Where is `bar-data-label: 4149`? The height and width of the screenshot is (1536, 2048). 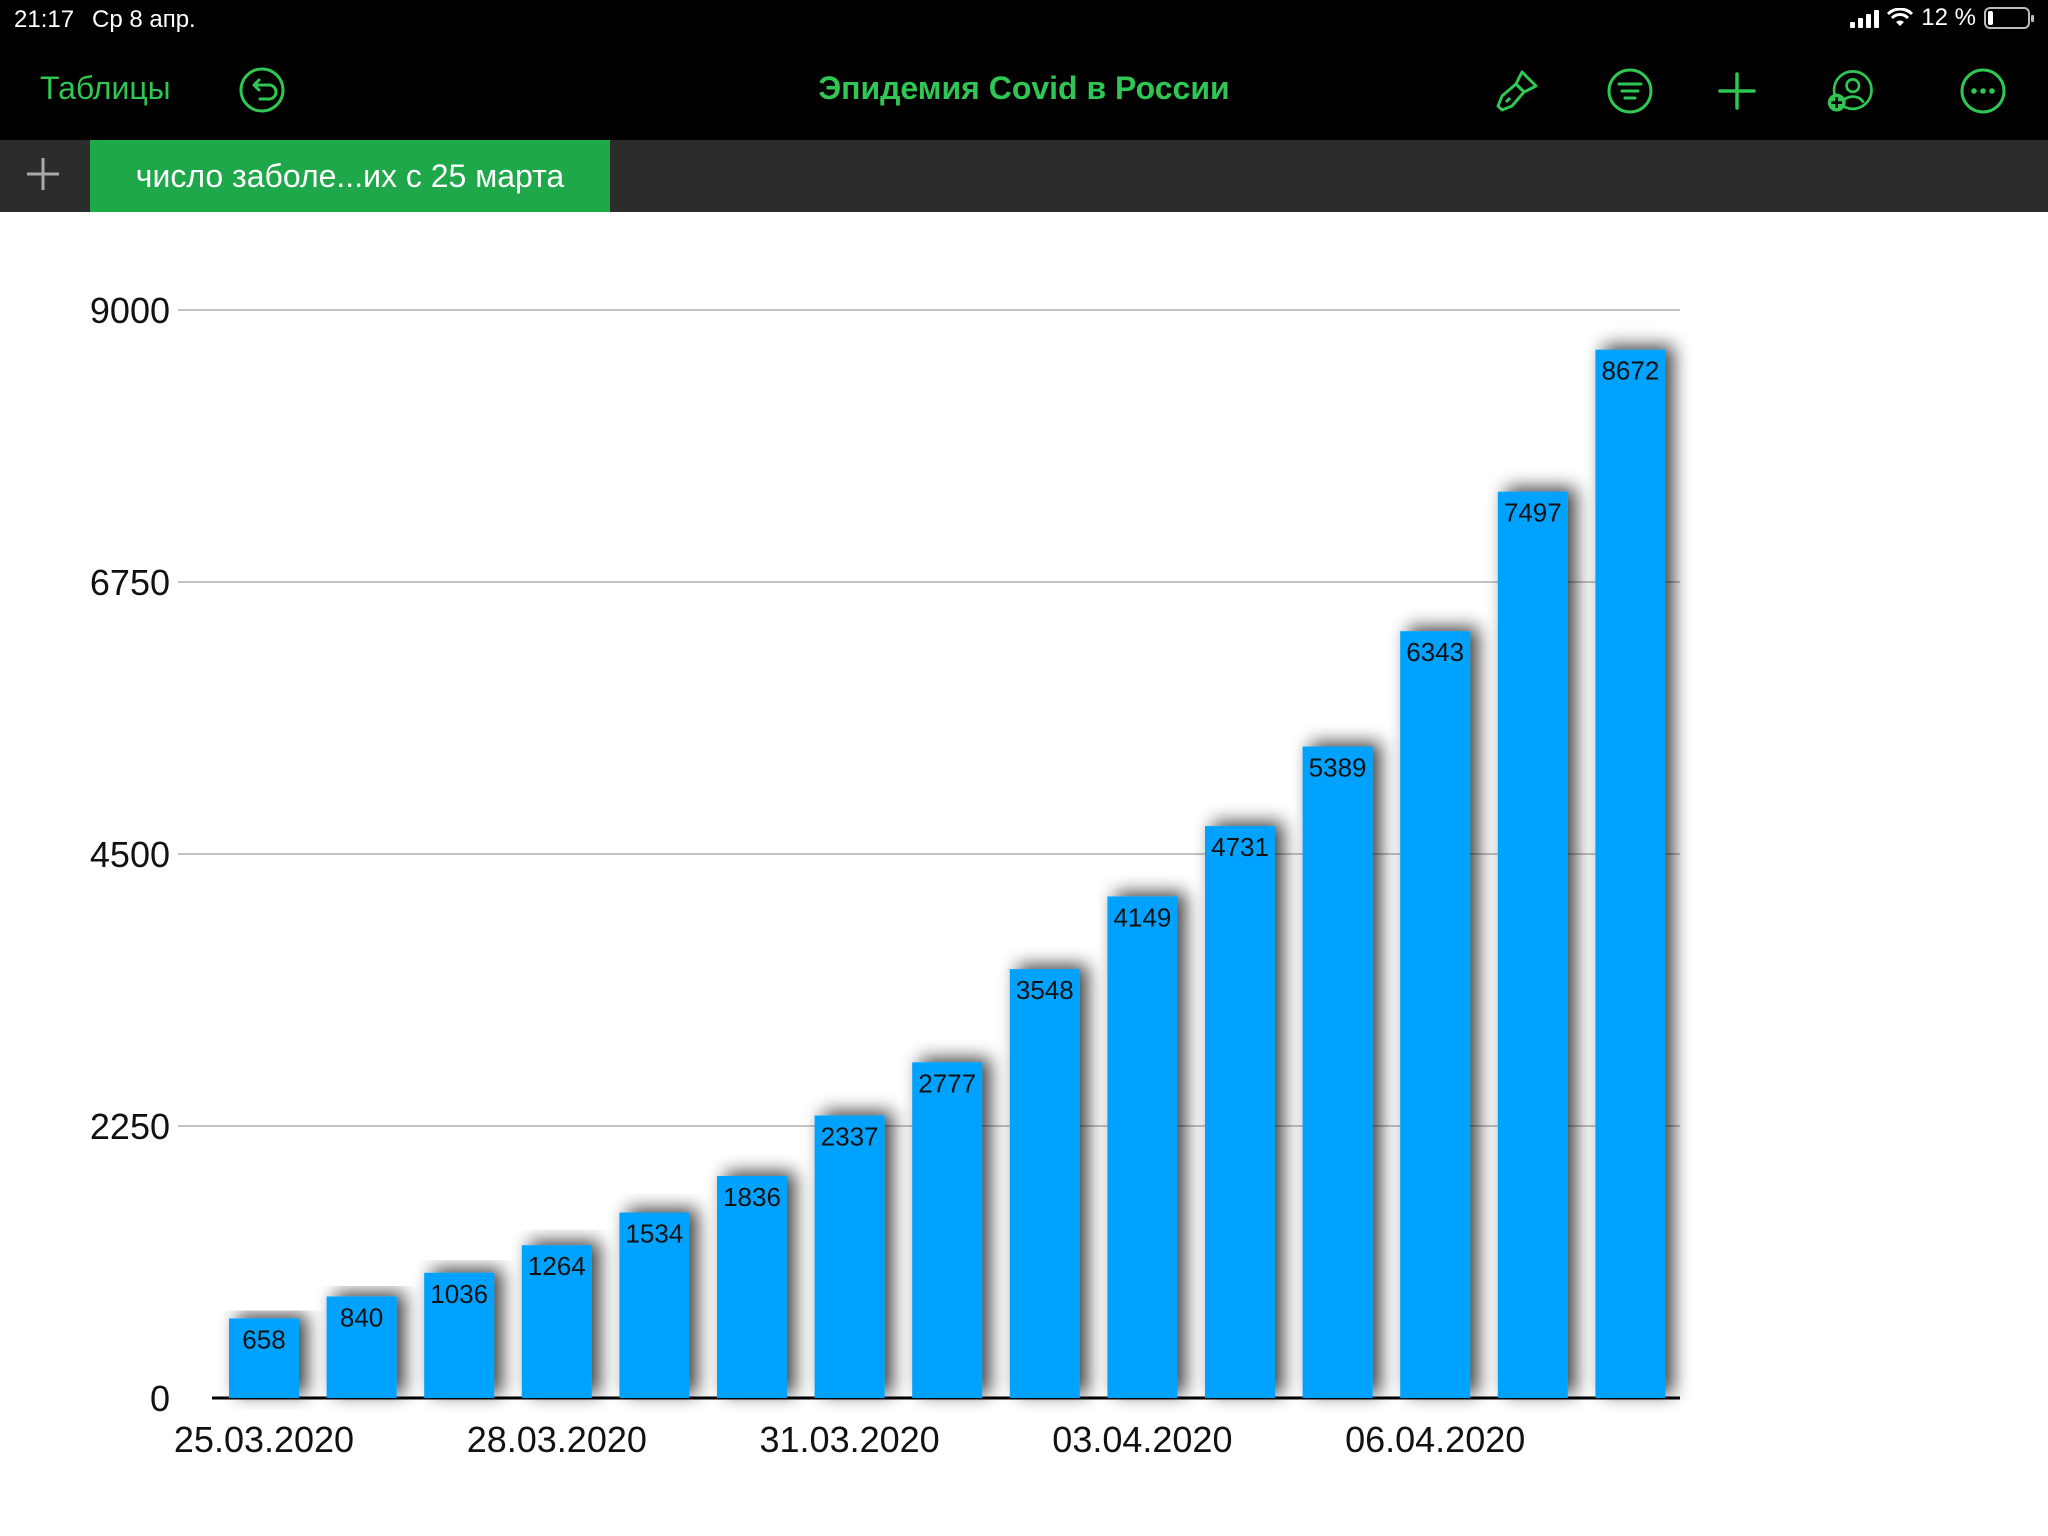
bar-data-label: 4149 is located at coordinates (1142, 917).